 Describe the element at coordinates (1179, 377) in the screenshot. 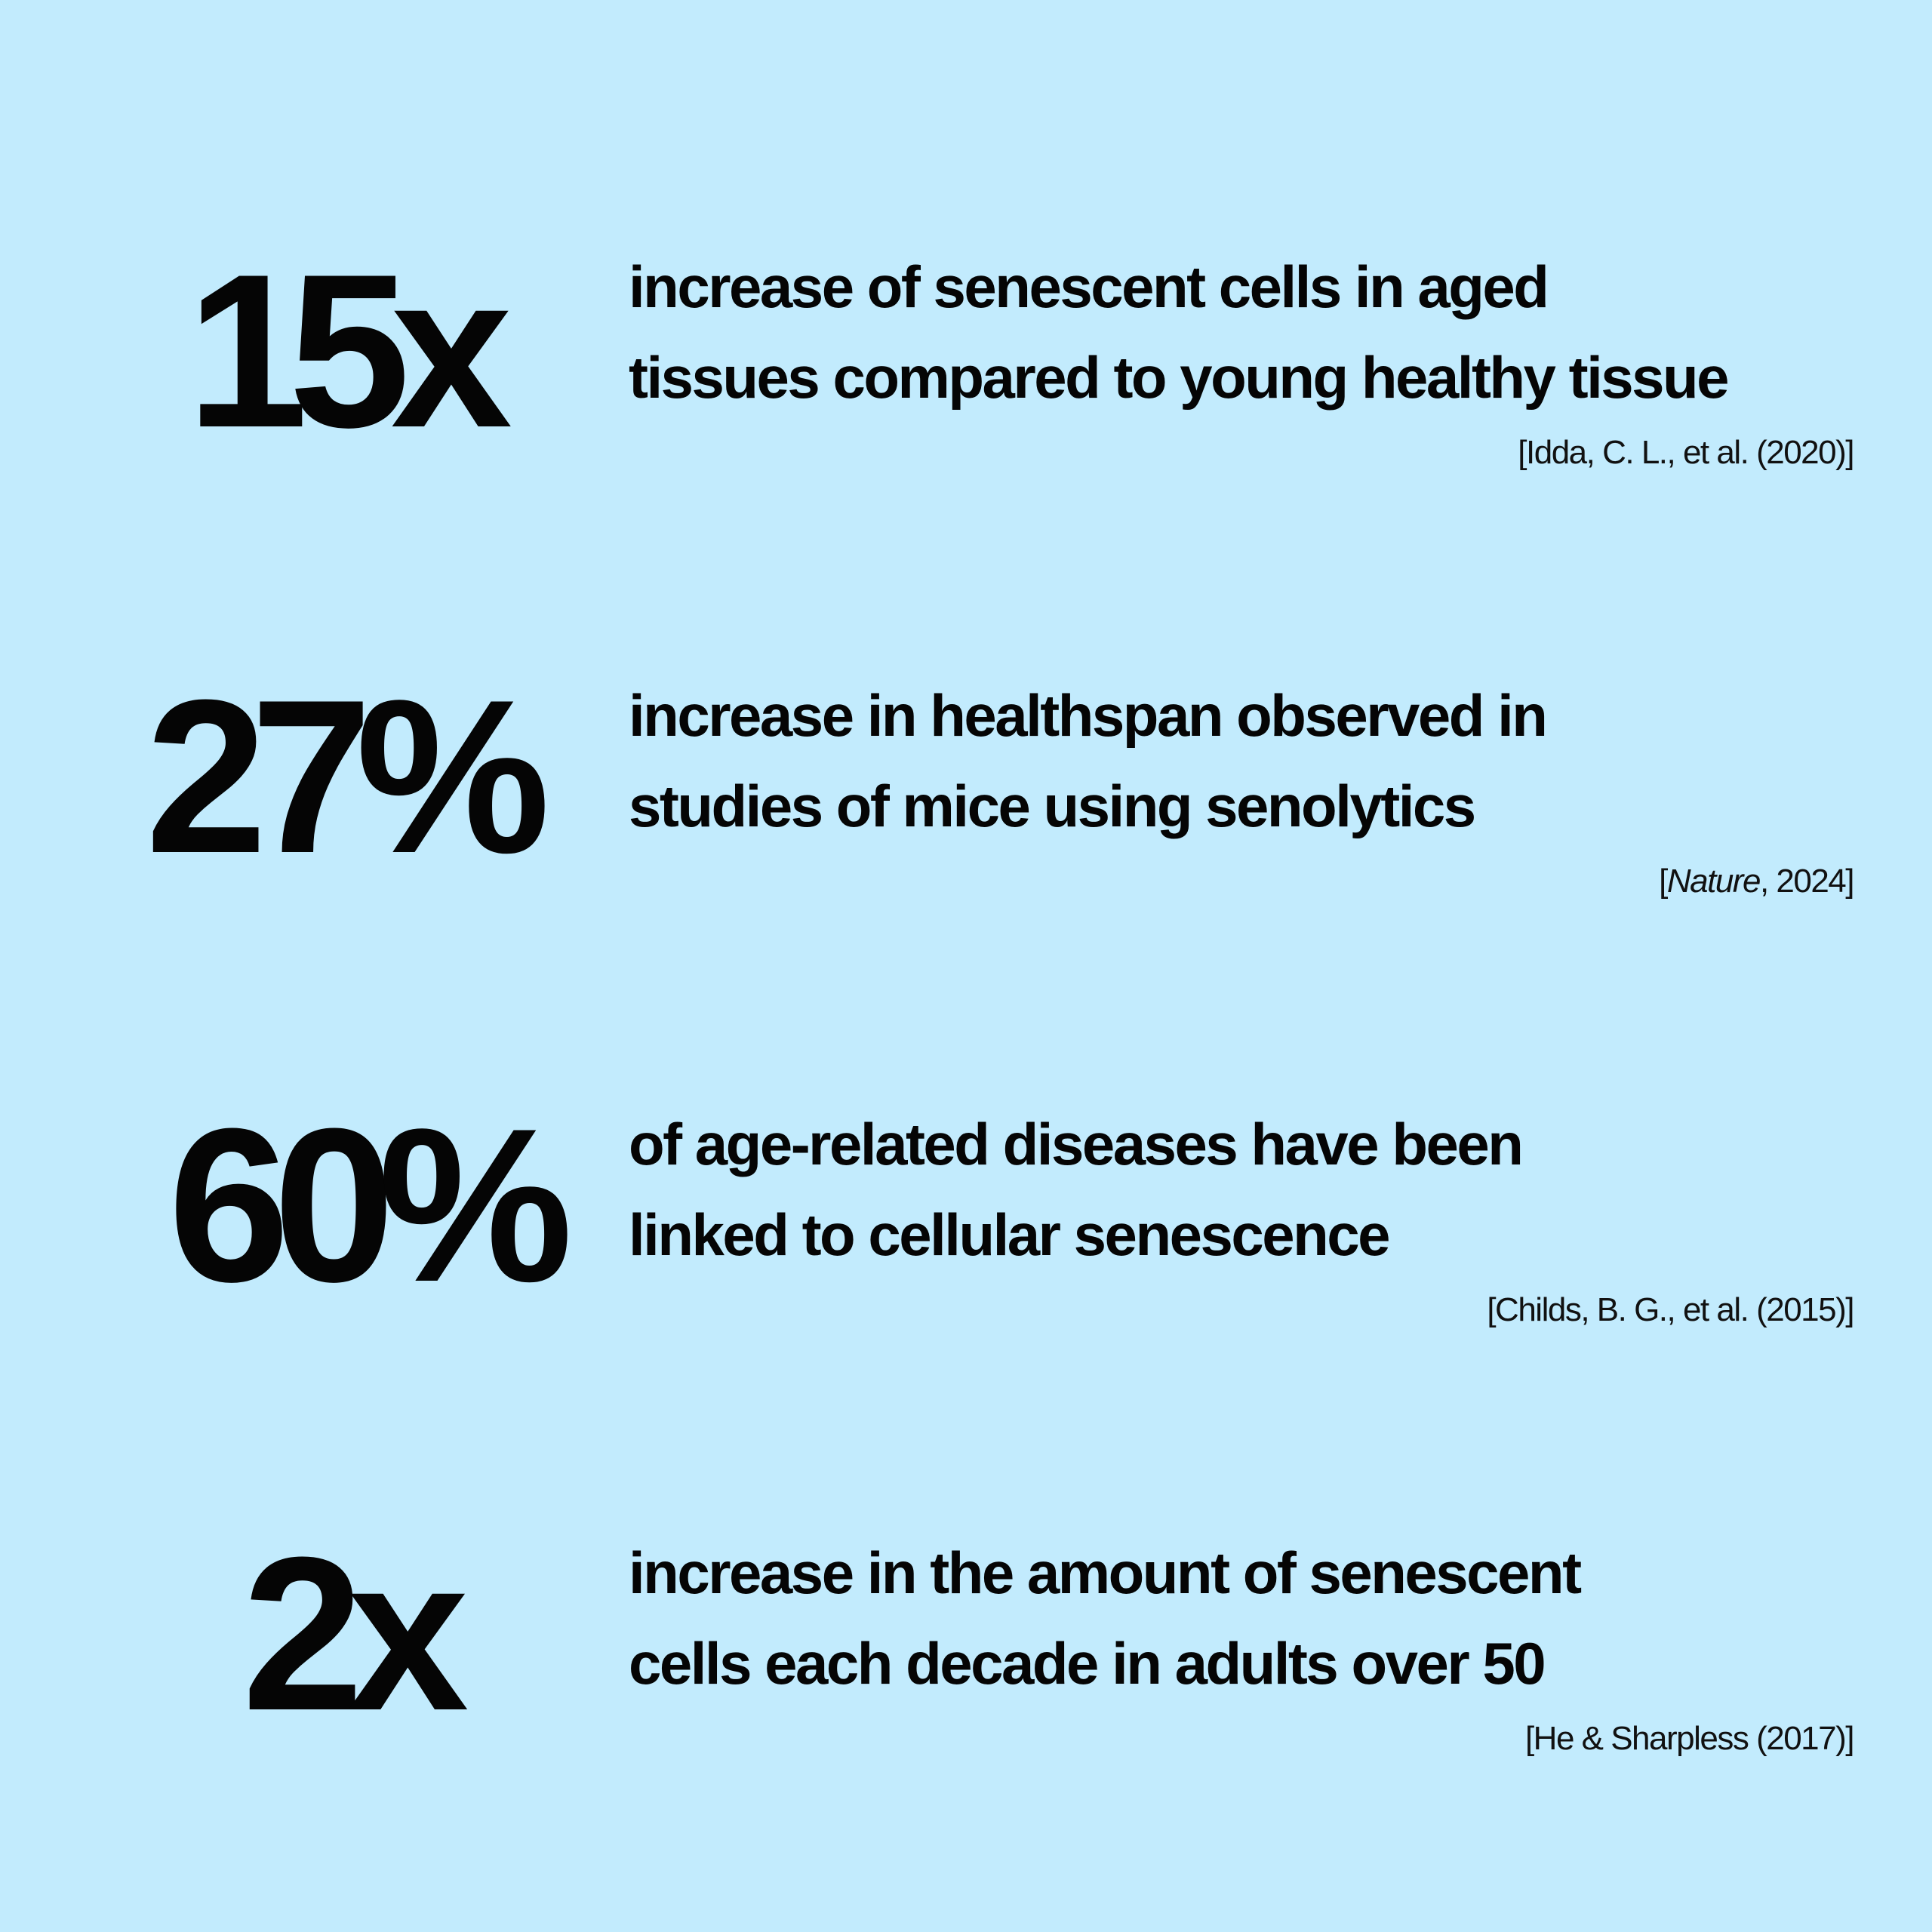

I see `stat-description-line: tissues compared to young healthy tissue` at that location.